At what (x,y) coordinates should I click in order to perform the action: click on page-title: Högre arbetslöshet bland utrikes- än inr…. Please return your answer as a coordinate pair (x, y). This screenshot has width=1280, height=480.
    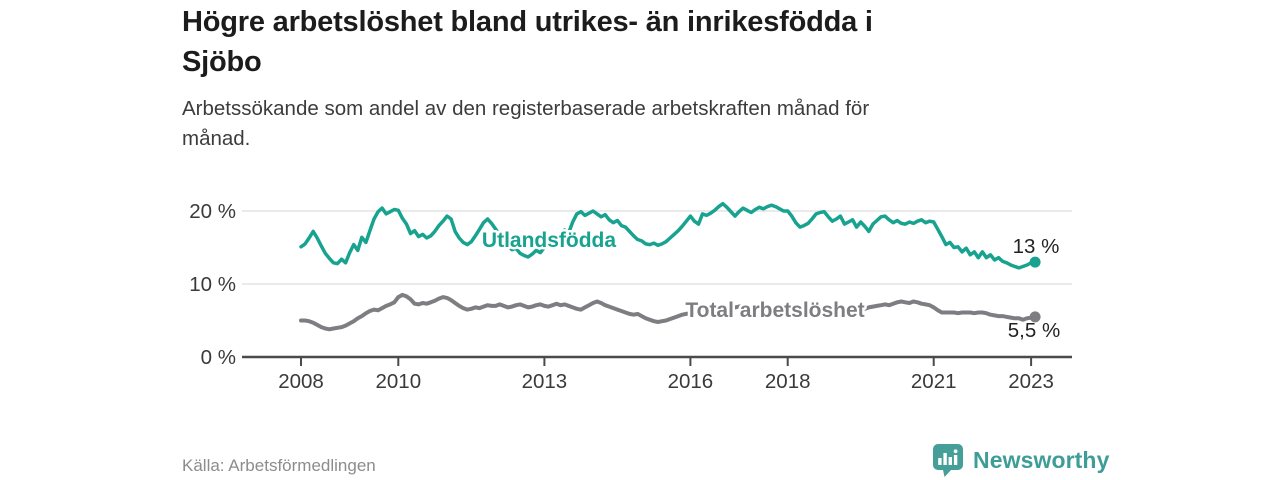
    Looking at the image, I should click on (642, 42).